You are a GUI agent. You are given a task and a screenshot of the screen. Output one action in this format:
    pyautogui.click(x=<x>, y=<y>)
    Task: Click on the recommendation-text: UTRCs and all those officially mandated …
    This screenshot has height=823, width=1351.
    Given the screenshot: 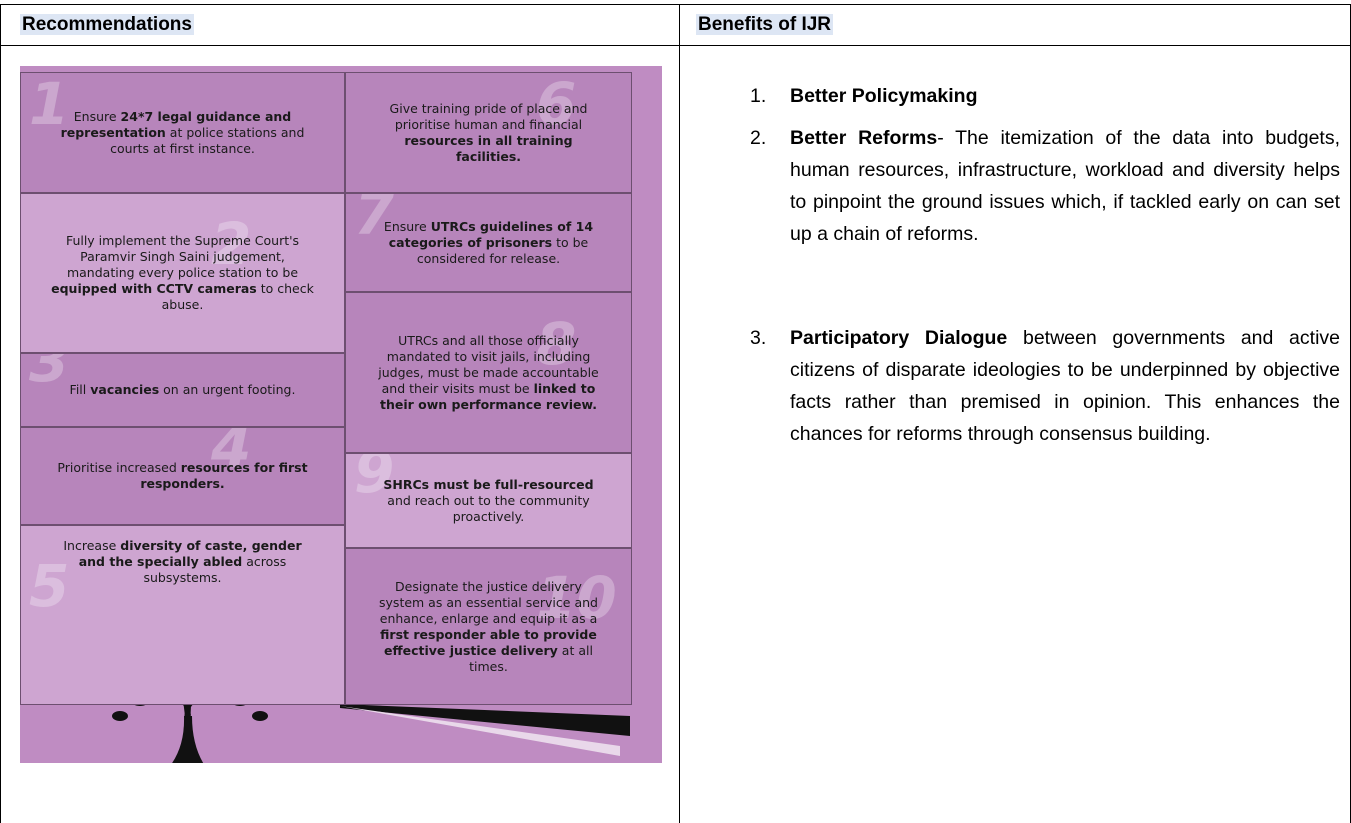 What is the action you would take?
    pyautogui.click(x=488, y=373)
    